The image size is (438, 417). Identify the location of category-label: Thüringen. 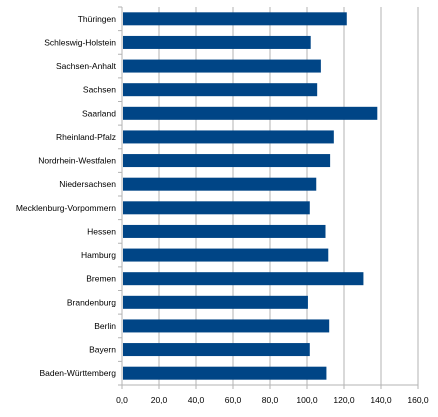
(97, 19).